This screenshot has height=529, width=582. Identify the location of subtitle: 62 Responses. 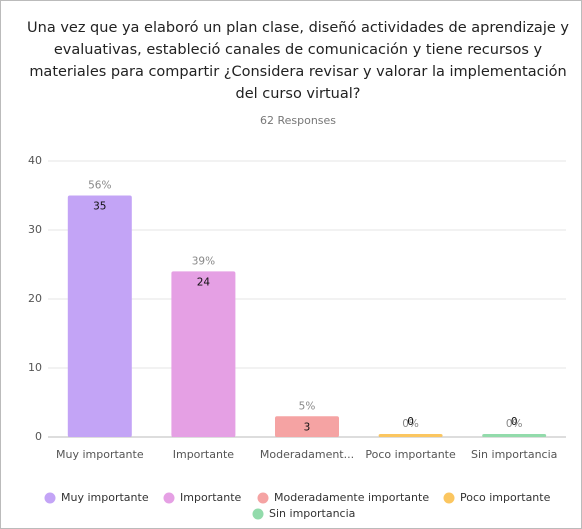
(298, 120).